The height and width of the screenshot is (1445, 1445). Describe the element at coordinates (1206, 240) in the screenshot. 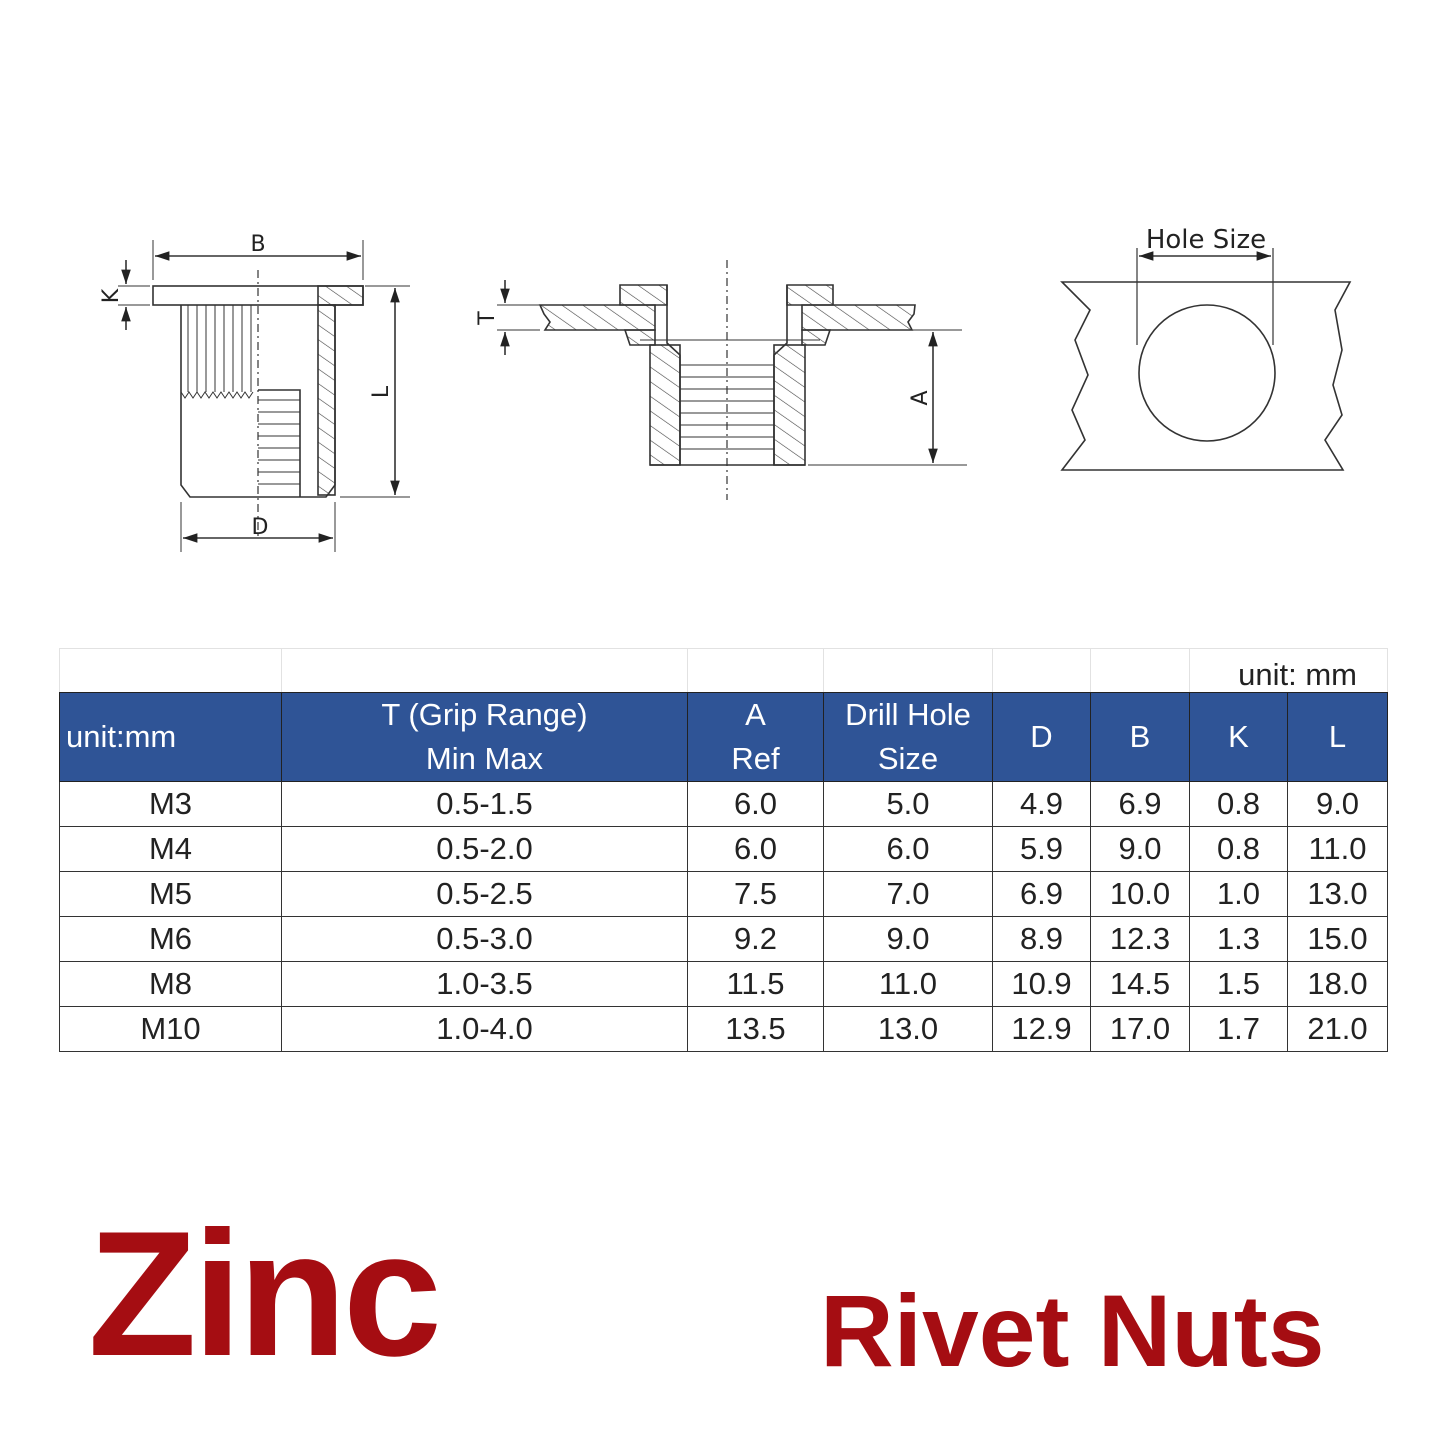

I see `hole-size-label: Hole Size` at that location.